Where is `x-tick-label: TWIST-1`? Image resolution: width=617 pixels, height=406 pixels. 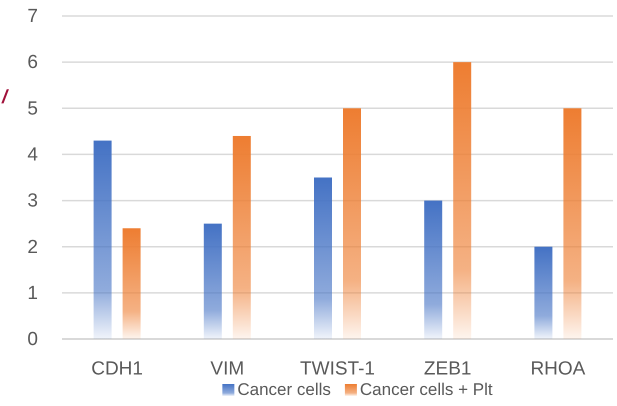
x-tick-label: TWIST-1 is located at coordinates (337, 369).